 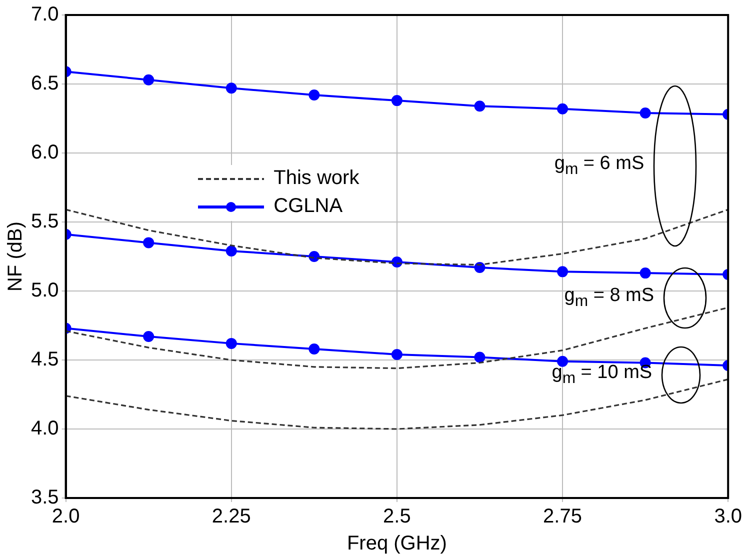 I want to click on legend-label: CGLNA, so click(x=308, y=206).